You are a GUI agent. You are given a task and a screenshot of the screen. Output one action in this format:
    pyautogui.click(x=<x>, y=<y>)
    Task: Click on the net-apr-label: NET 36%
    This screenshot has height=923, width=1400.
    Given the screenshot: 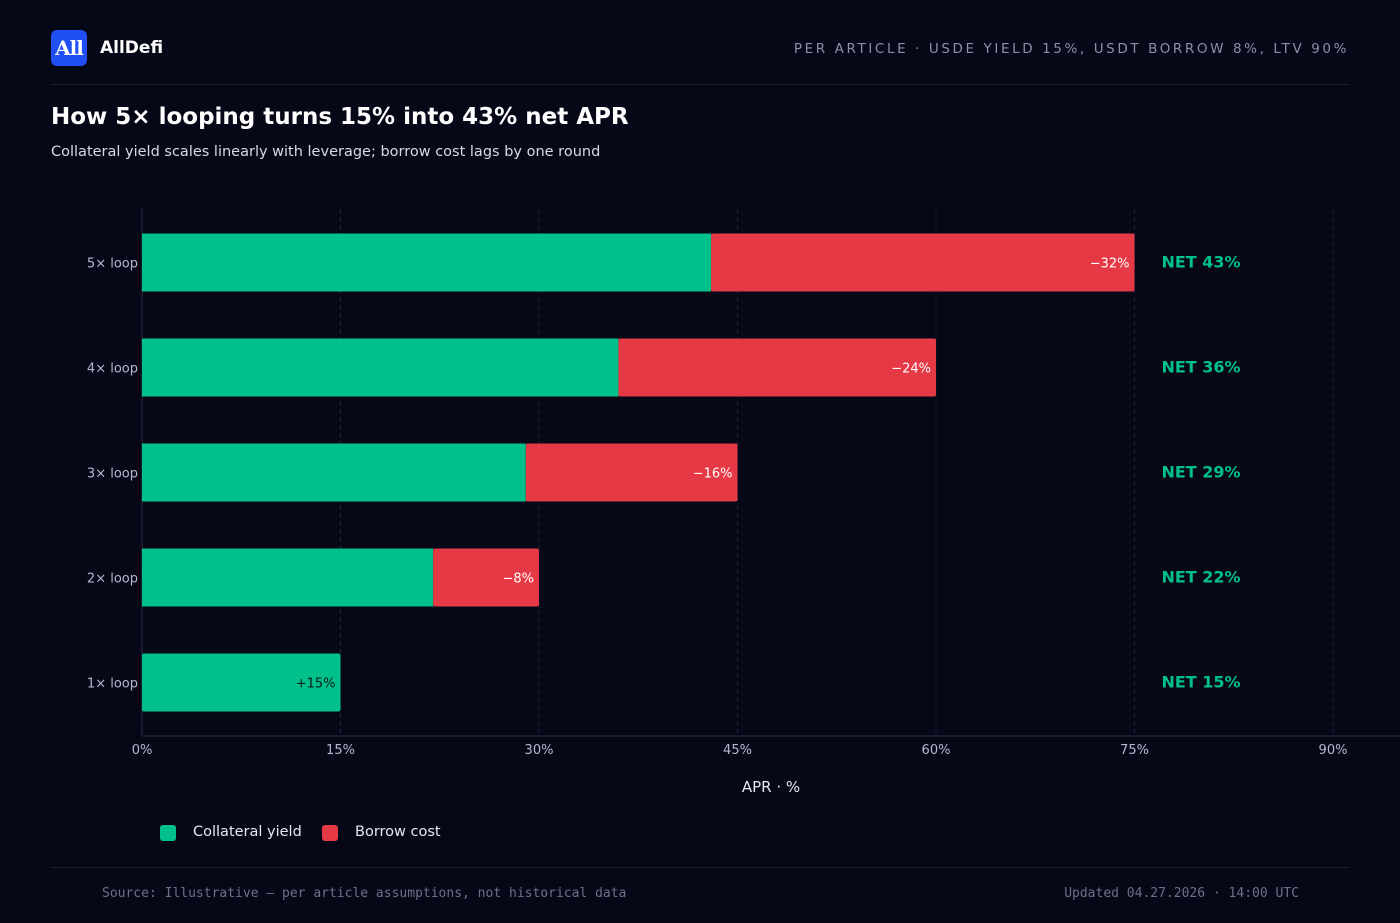 What is the action you would take?
    pyautogui.click(x=1200, y=367)
    